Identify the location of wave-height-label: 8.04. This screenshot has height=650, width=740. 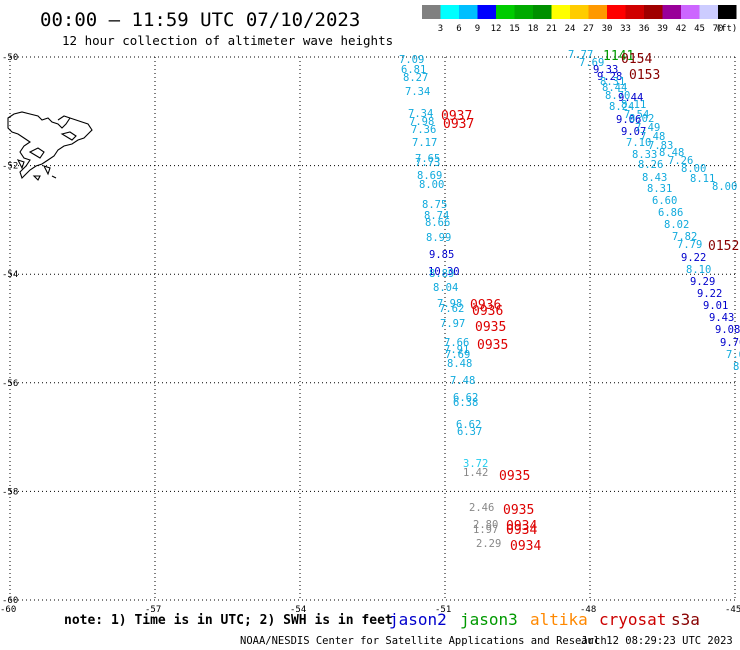
(445, 288).